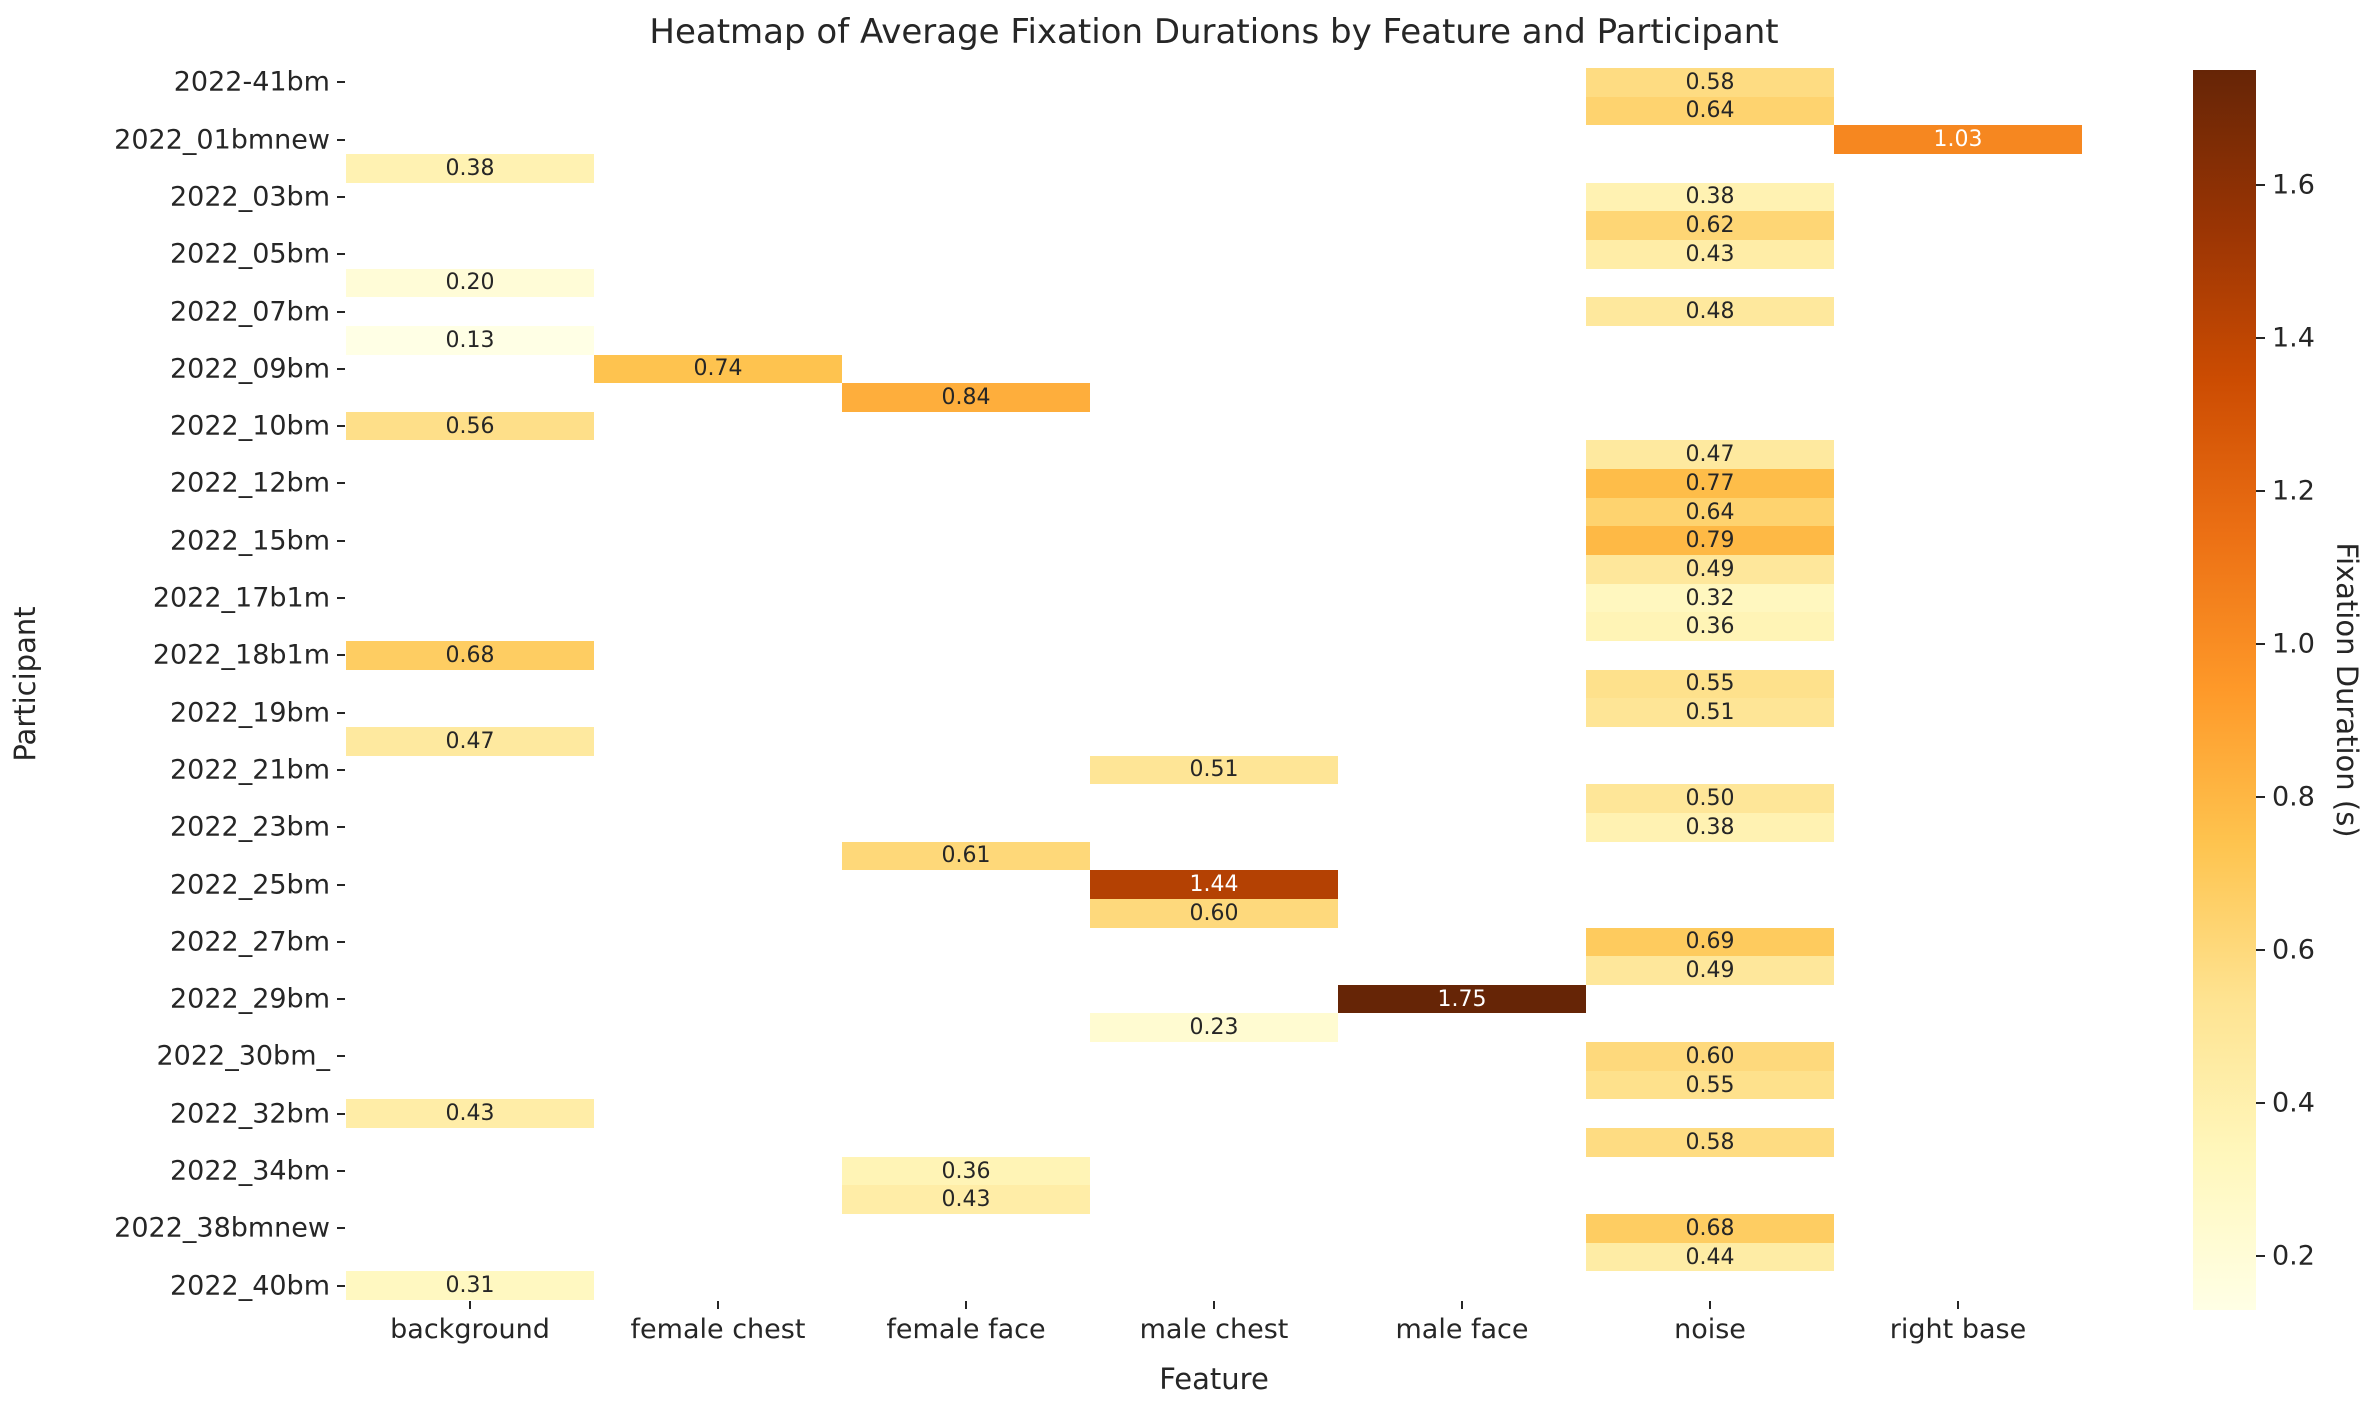 This screenshot has width=2379, height=1419. What do you see at coordinates (718, 1329) in the screenshot?
I see `x-tick-label: female chest` at bounding box center [718, 1329].